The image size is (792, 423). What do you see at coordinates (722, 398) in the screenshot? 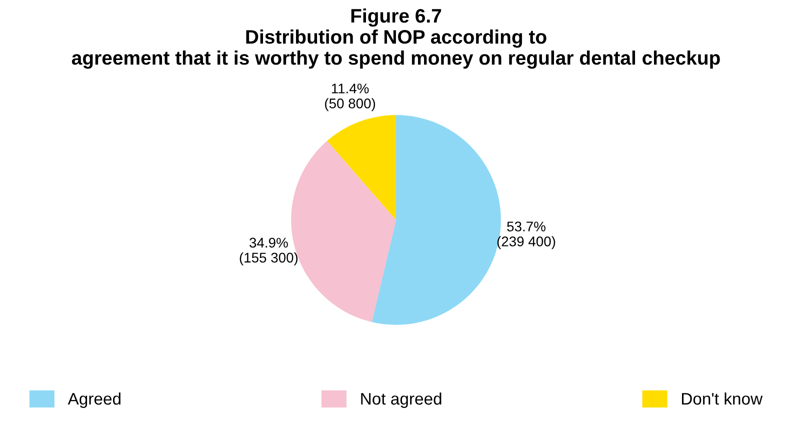
I see `legend-label: Don't know` at bounding box center [722, 398].